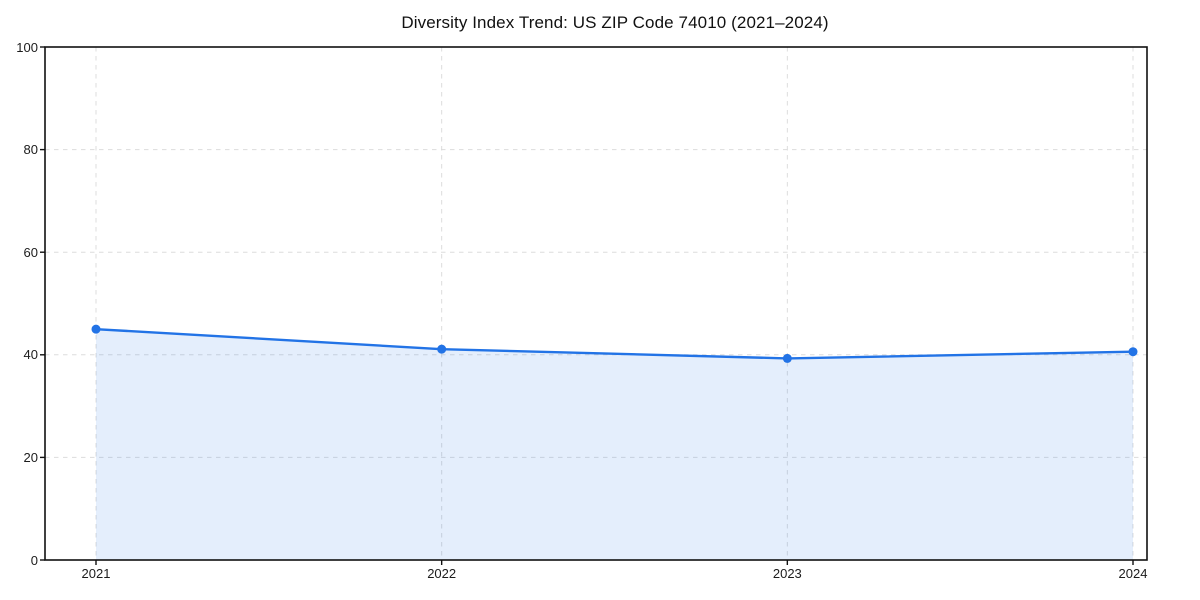 This screenshot has width=1200, height=600. I want to click on x-axis-tick-label: 2021, so click(96, 573).